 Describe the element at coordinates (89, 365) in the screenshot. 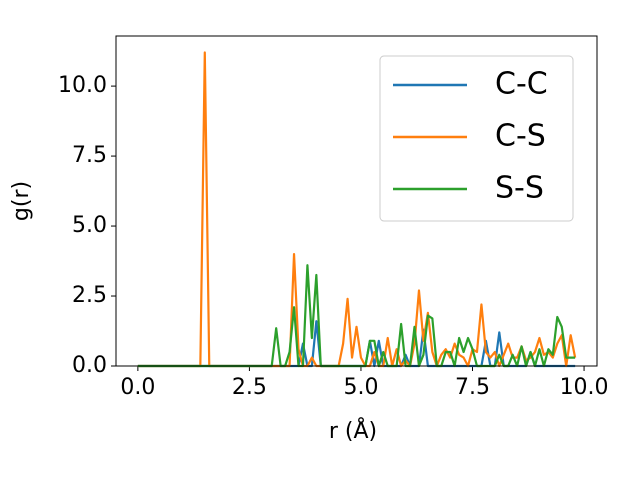

I see `y-tick-label: 0.0` at that location.